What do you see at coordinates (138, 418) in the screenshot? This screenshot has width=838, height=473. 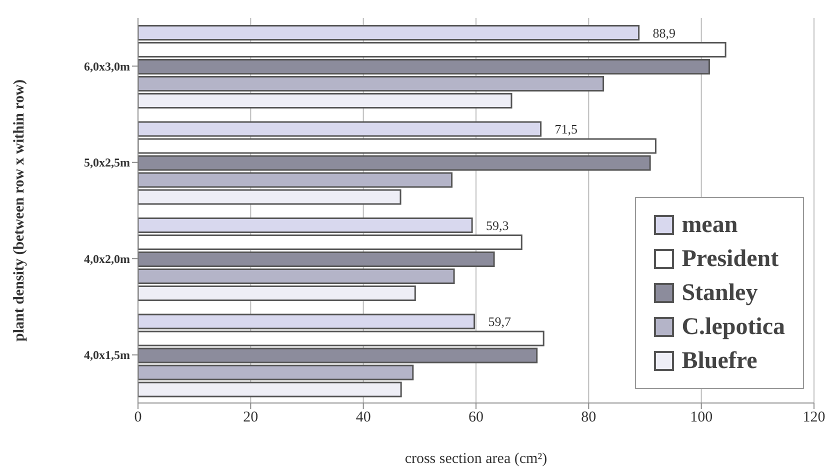 I see `x-tick-label: 0` at bounding box center [138, 418].